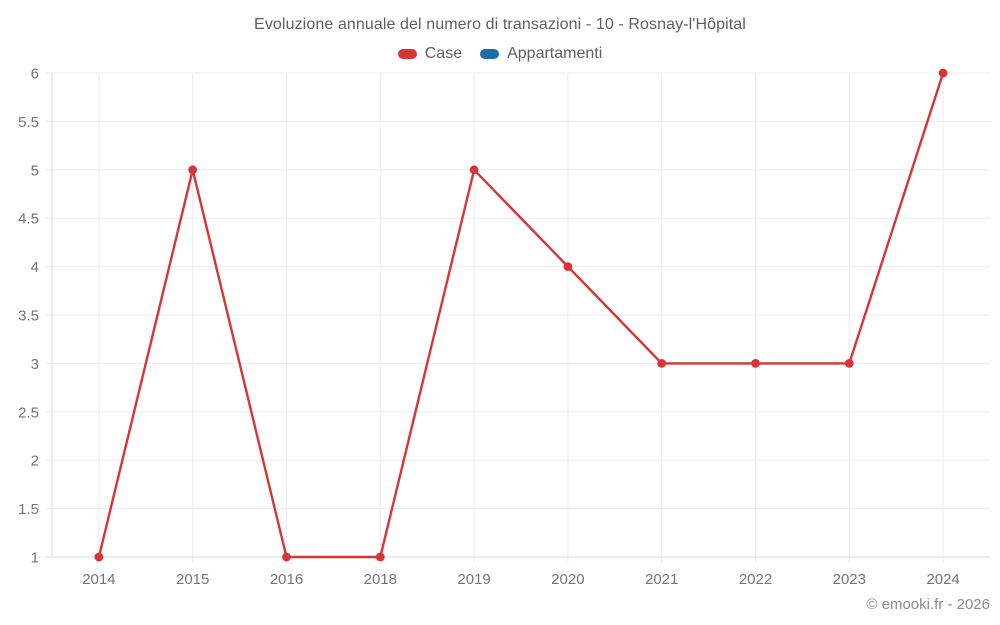 The width and height of the screenshot is (1000, 625). I want to click on x-tick-label: 2018, so click(380, 579).